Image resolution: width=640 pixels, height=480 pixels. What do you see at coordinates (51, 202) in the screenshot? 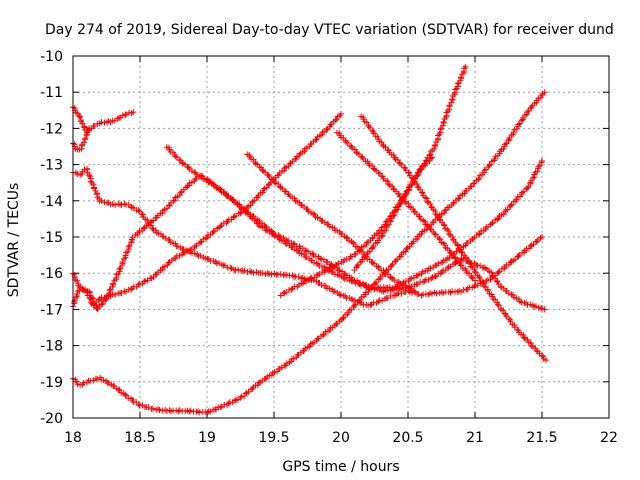
I see `y-tick-label: -14` at bounding box center [51, 202].